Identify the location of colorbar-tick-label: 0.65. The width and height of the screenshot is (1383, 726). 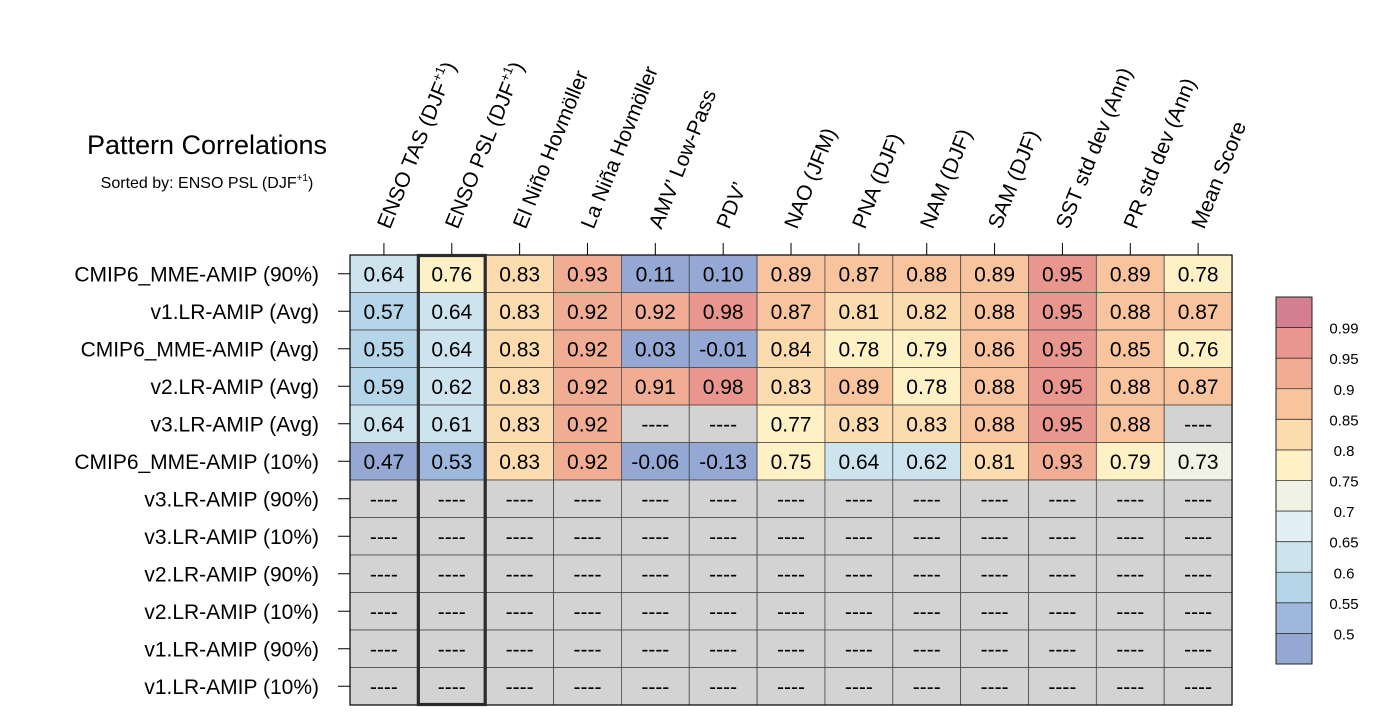
(1343, 543).